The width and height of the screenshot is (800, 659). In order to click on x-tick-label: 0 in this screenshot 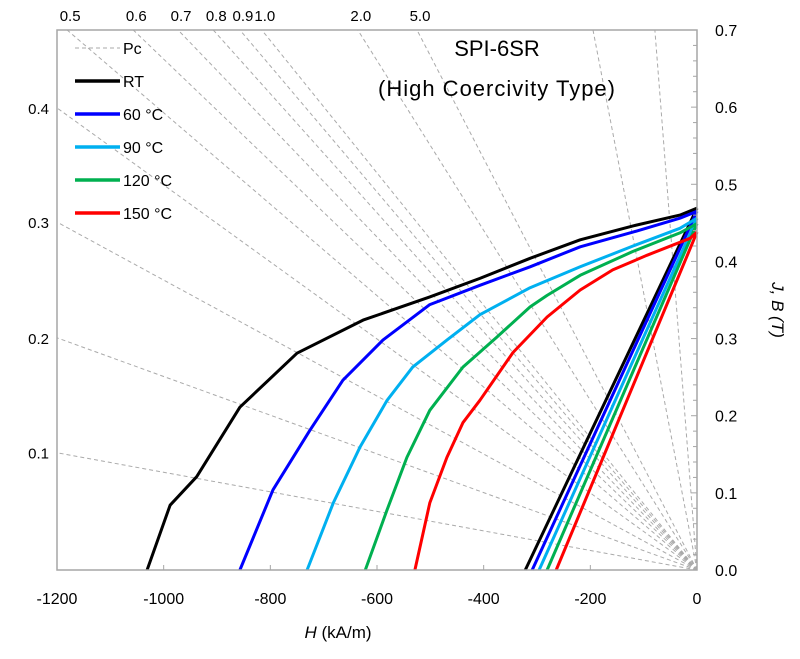, I will do `click(697, 599)`.